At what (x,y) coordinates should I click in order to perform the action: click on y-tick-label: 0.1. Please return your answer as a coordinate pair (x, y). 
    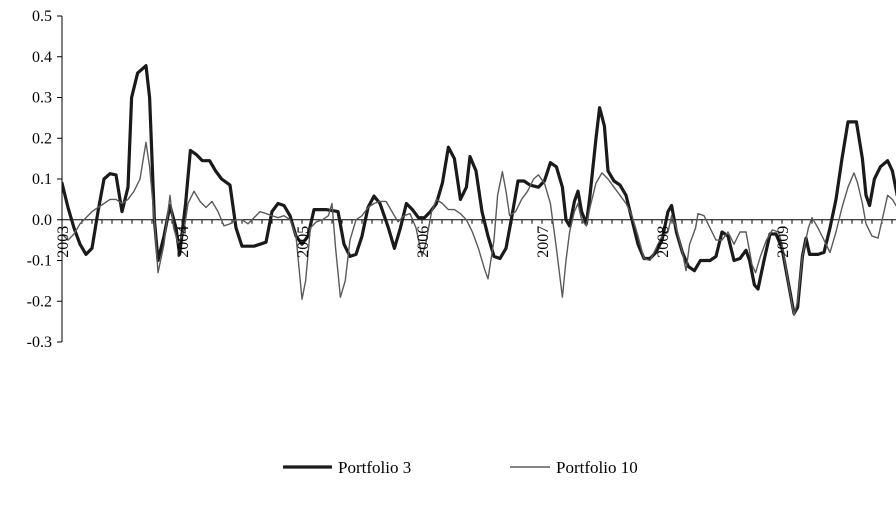
    Looking at the image, I should click on (42, 179).